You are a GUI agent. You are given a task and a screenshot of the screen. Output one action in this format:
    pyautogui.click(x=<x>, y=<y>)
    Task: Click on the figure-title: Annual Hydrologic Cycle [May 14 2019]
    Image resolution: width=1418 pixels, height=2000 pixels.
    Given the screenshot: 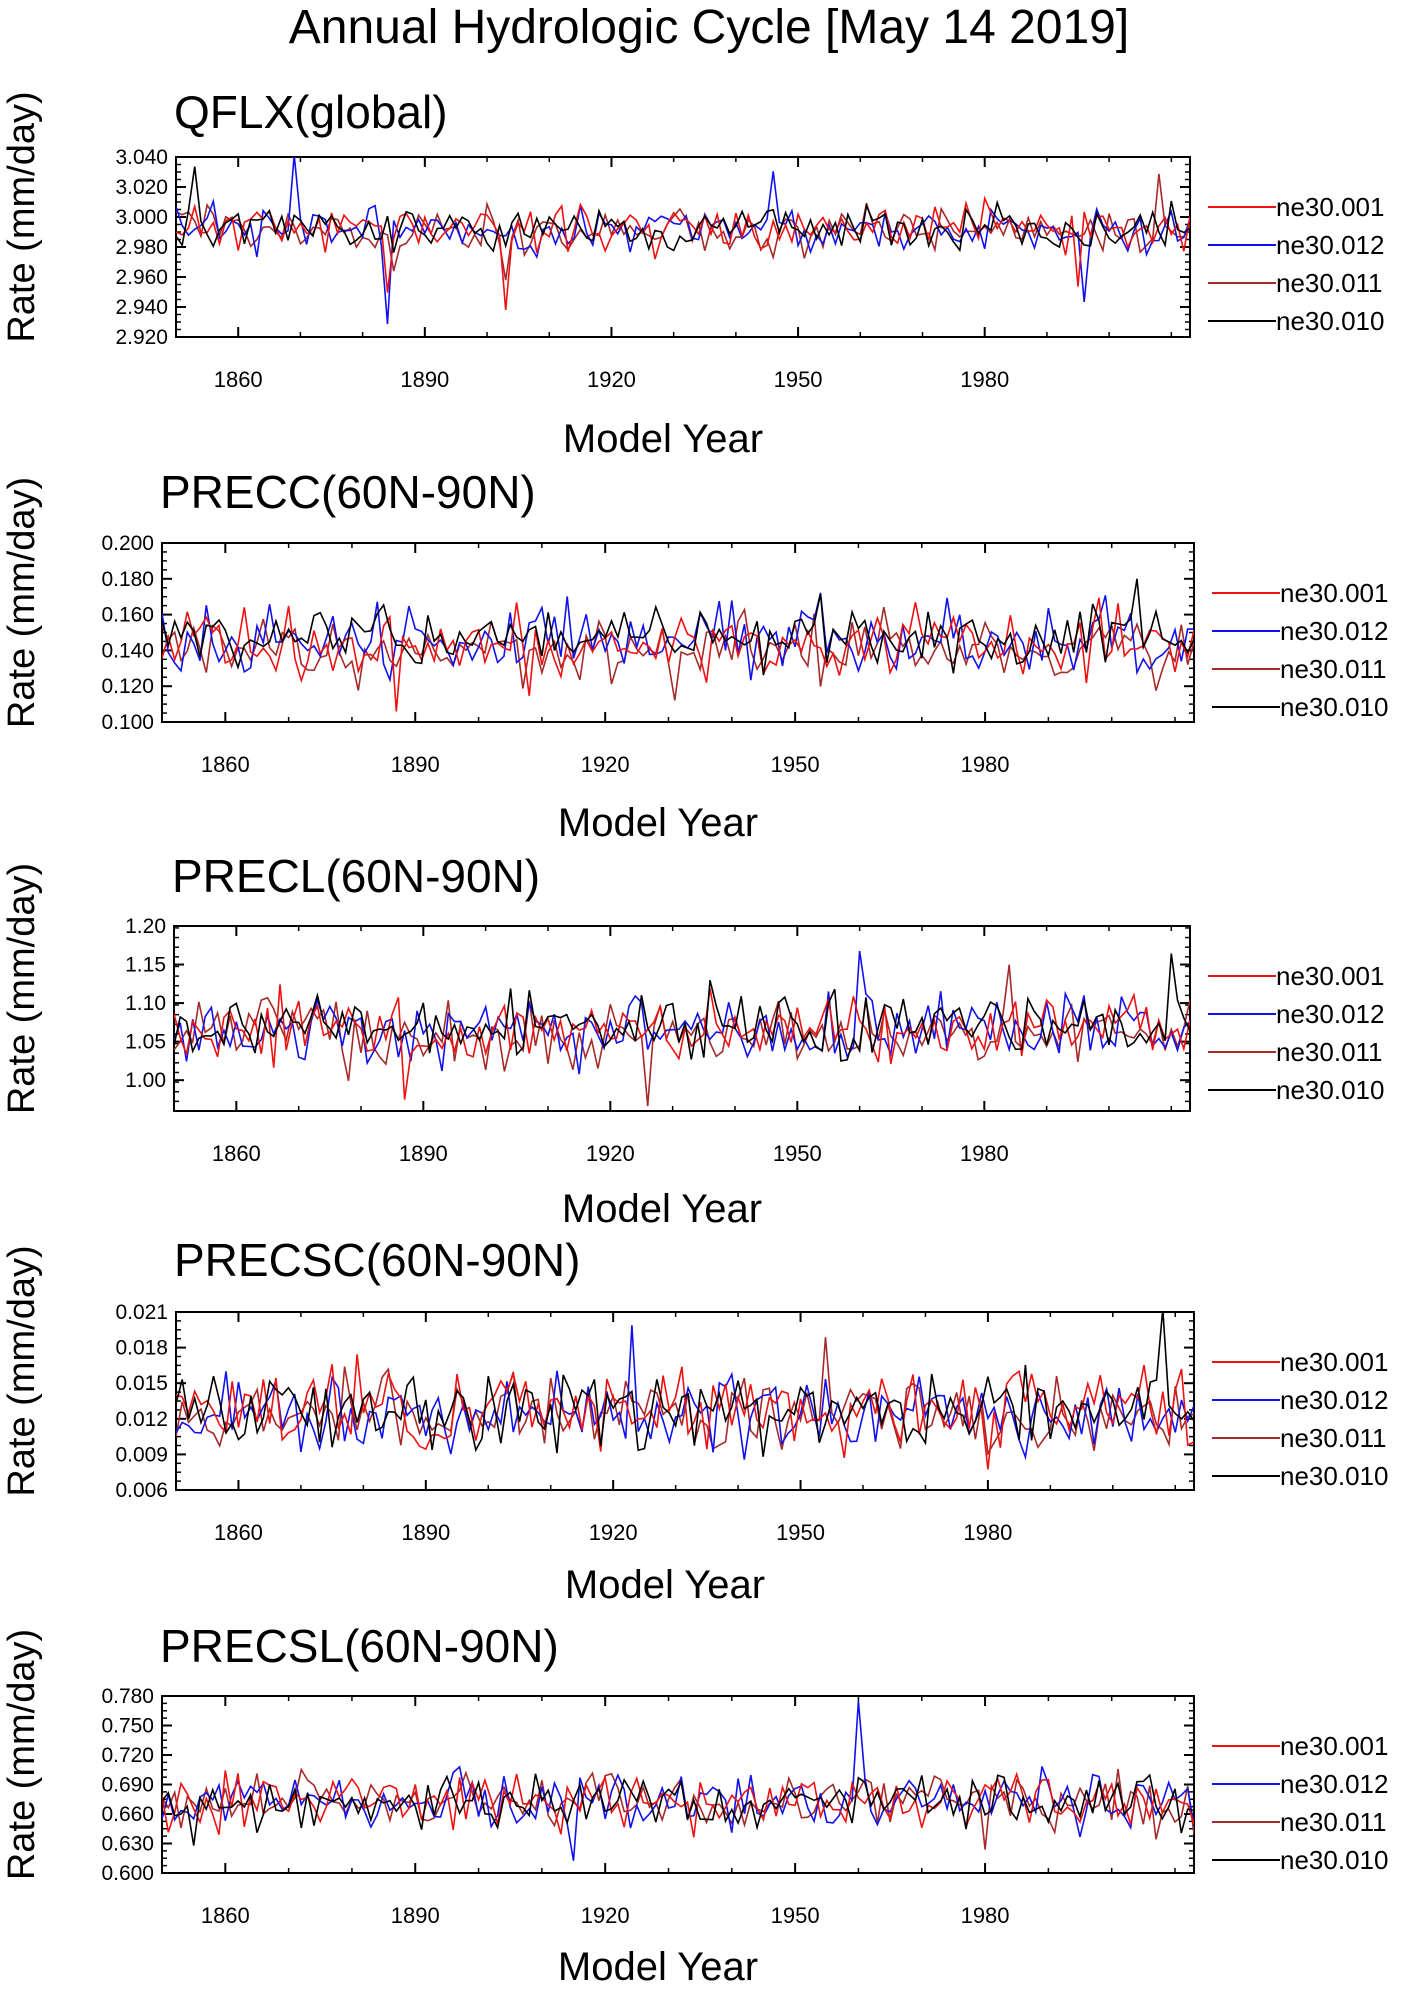 What is the action you would take?
    pyautogui.click(x=709, y=27)
    